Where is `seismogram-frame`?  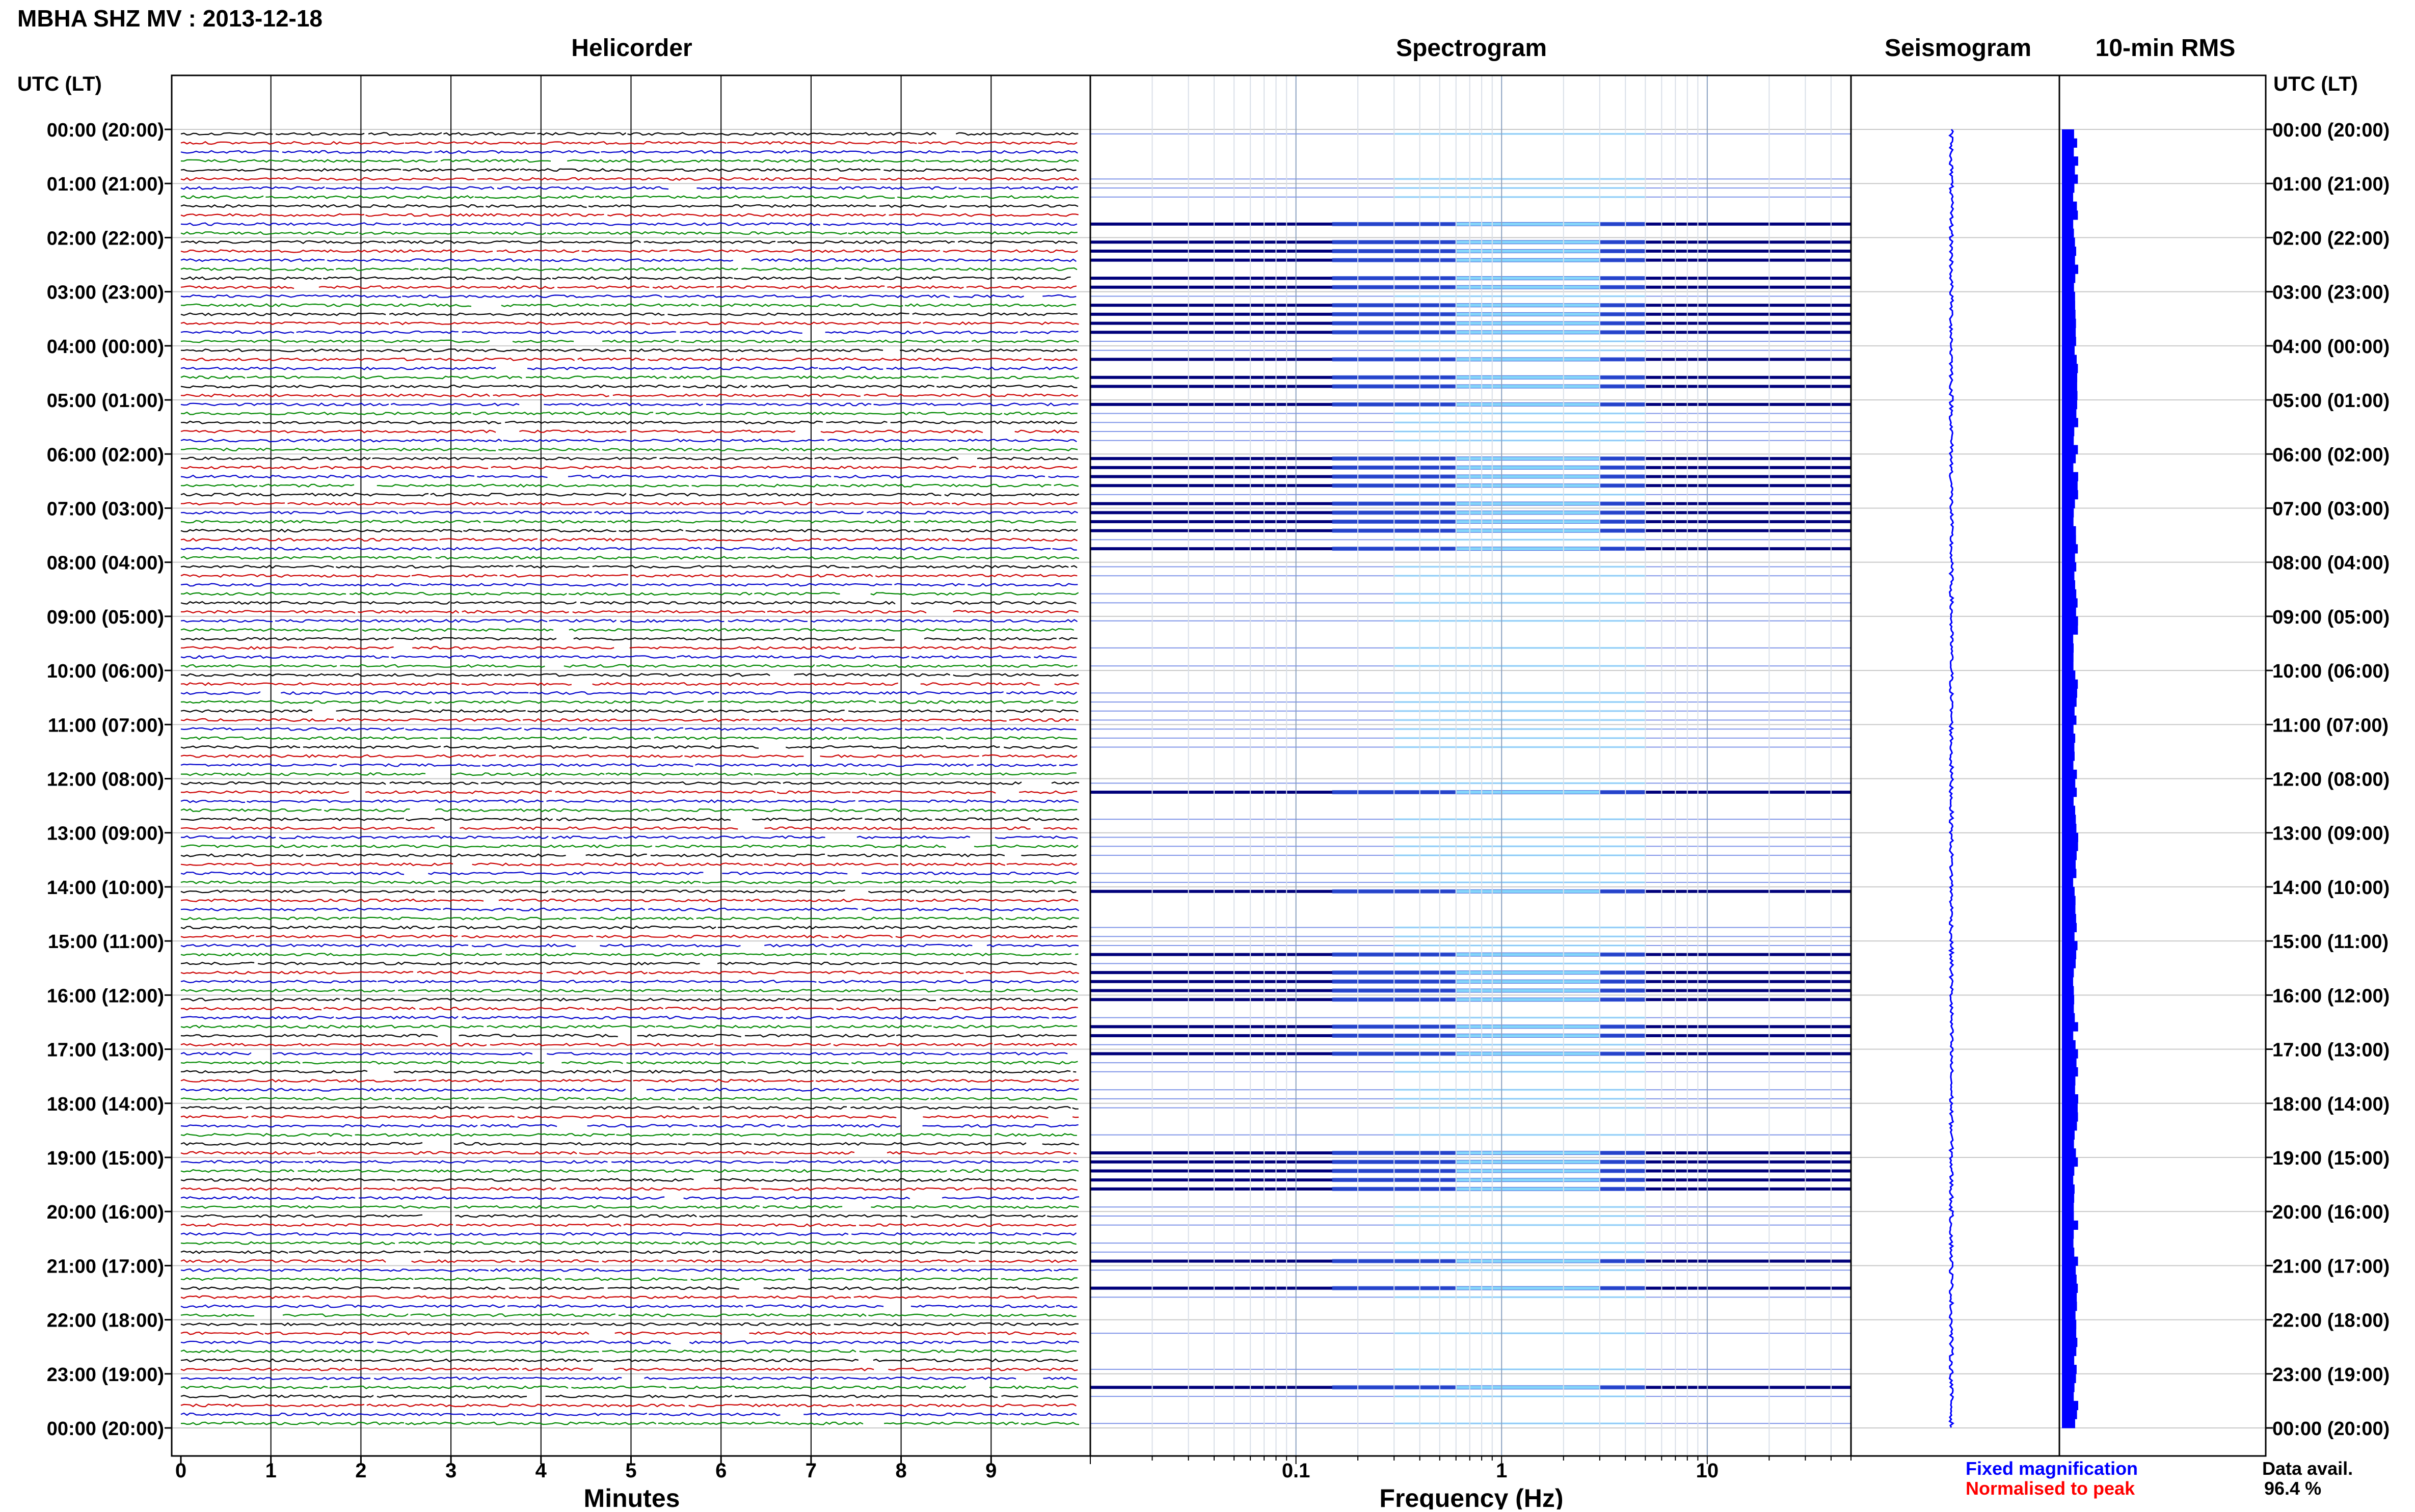
seismogram-frame is located at coordinates (1955, 766).